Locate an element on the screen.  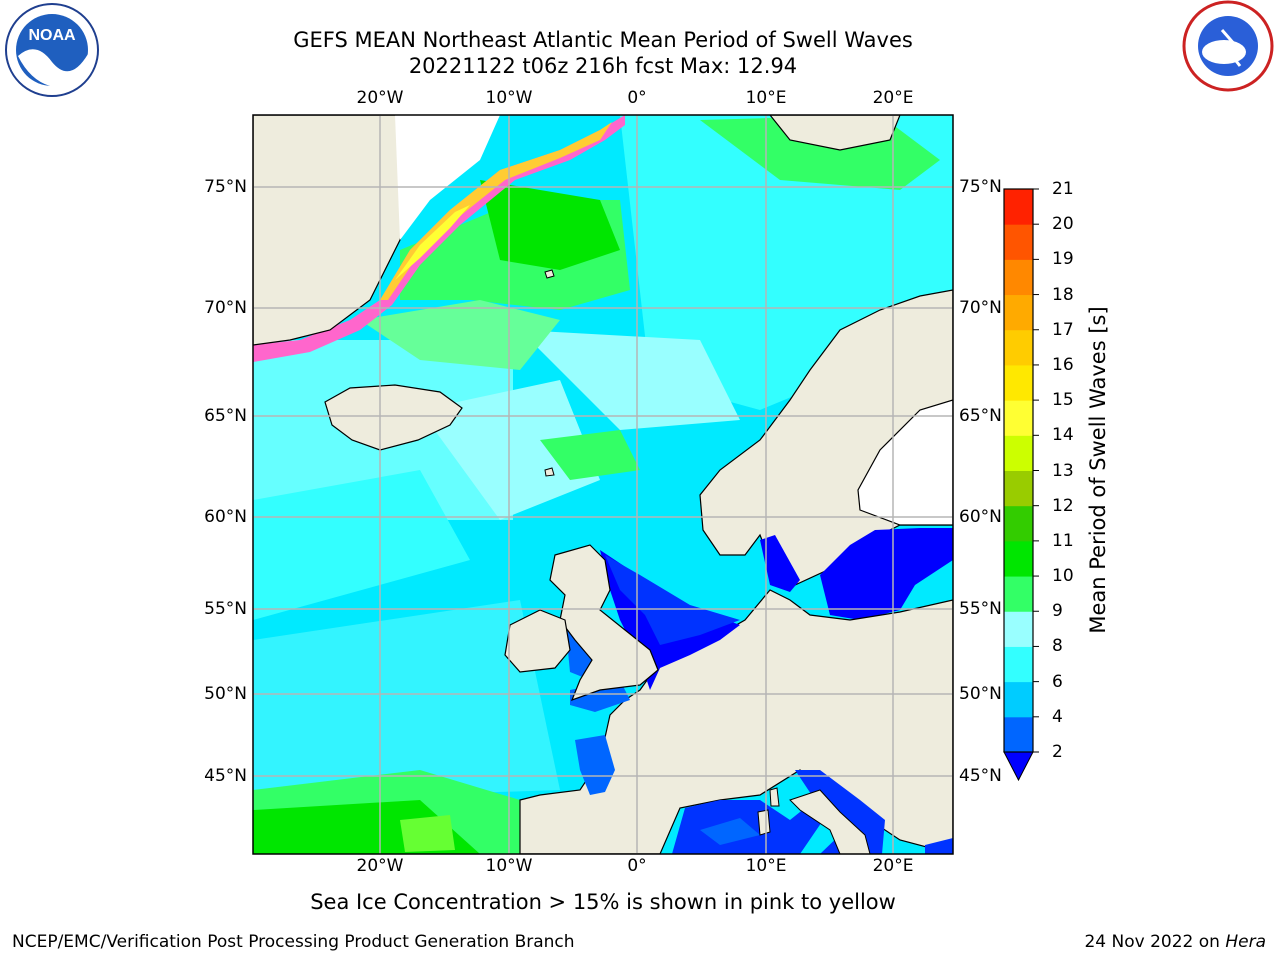
great-britain-land is located at coordinates (604, 623).